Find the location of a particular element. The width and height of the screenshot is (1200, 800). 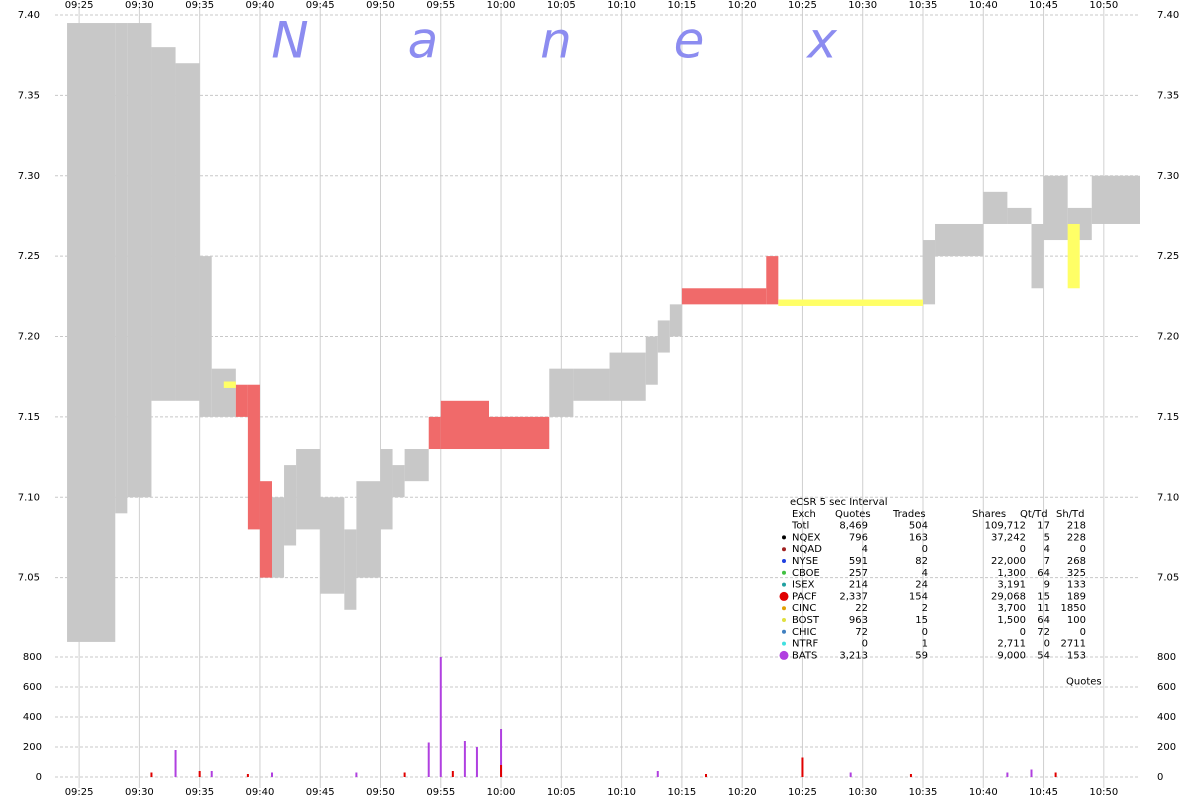

table-cell: 325 is located at coordinates (1076, 573).